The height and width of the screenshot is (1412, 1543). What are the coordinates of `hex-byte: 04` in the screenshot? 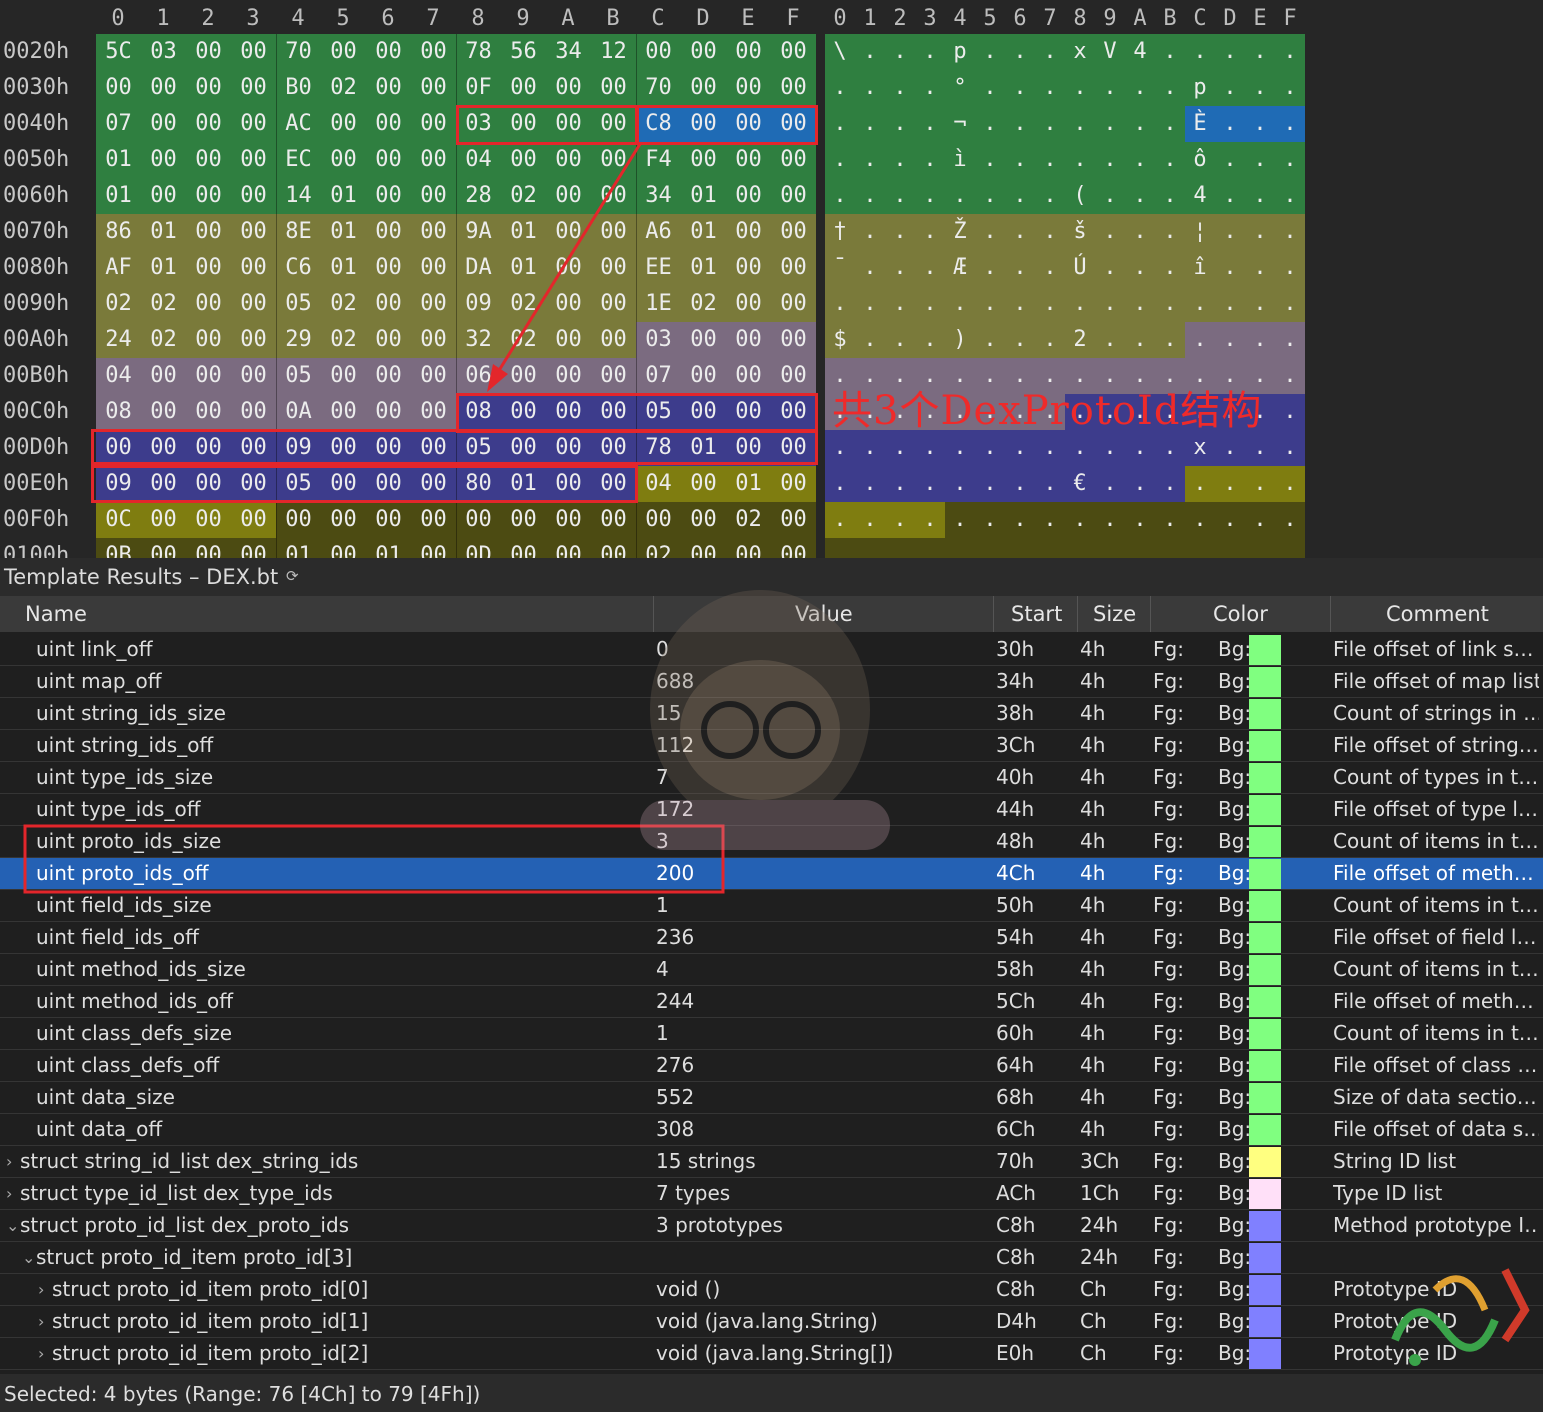 It's located at (118, 376).